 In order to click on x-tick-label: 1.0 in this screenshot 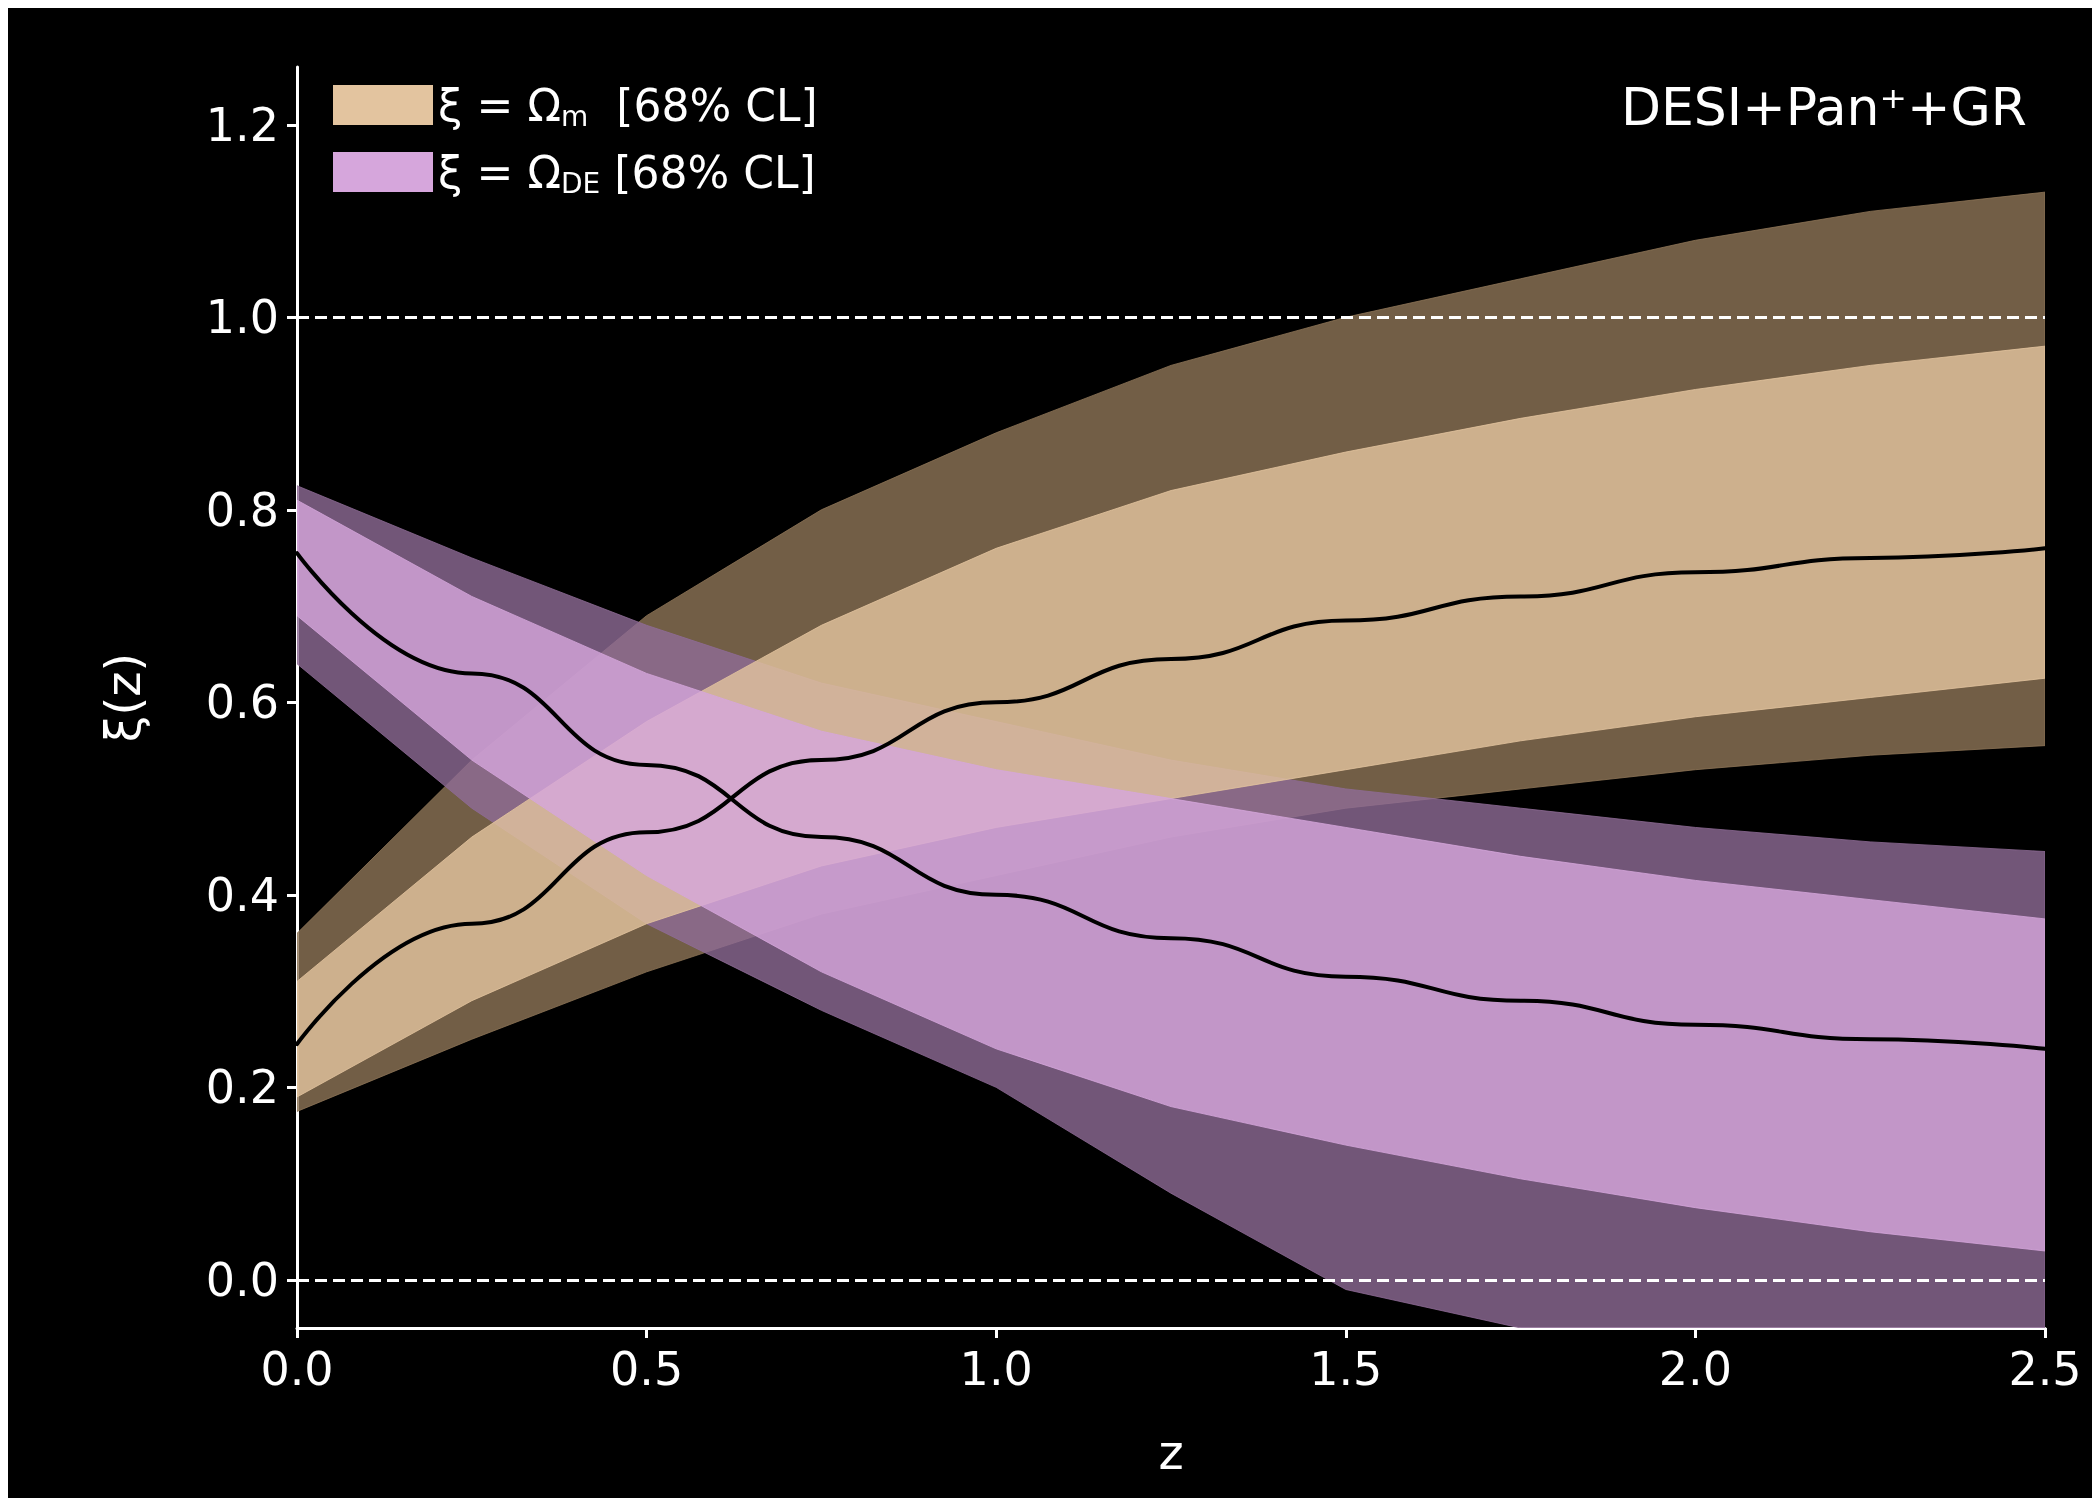, I will do `click(996, 1369)`.